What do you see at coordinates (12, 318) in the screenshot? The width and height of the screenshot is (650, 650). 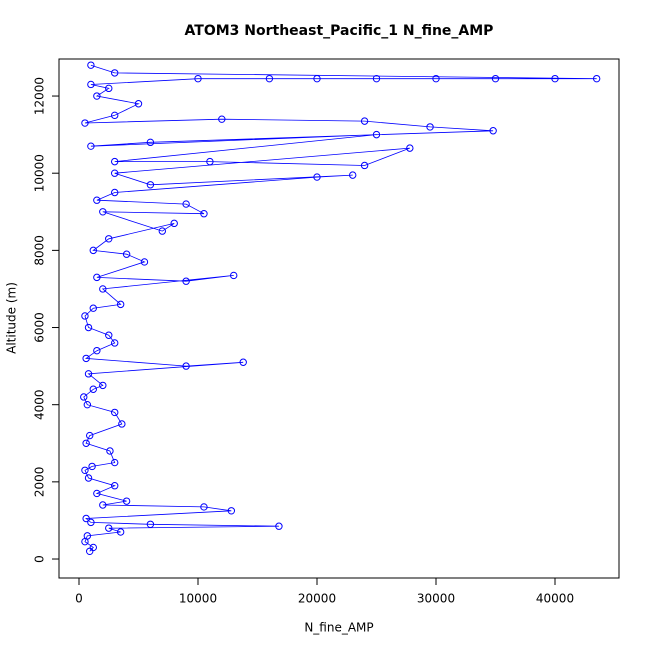 I see `y-axis-label: Altitude (m)` at bounding box center [12, 318].